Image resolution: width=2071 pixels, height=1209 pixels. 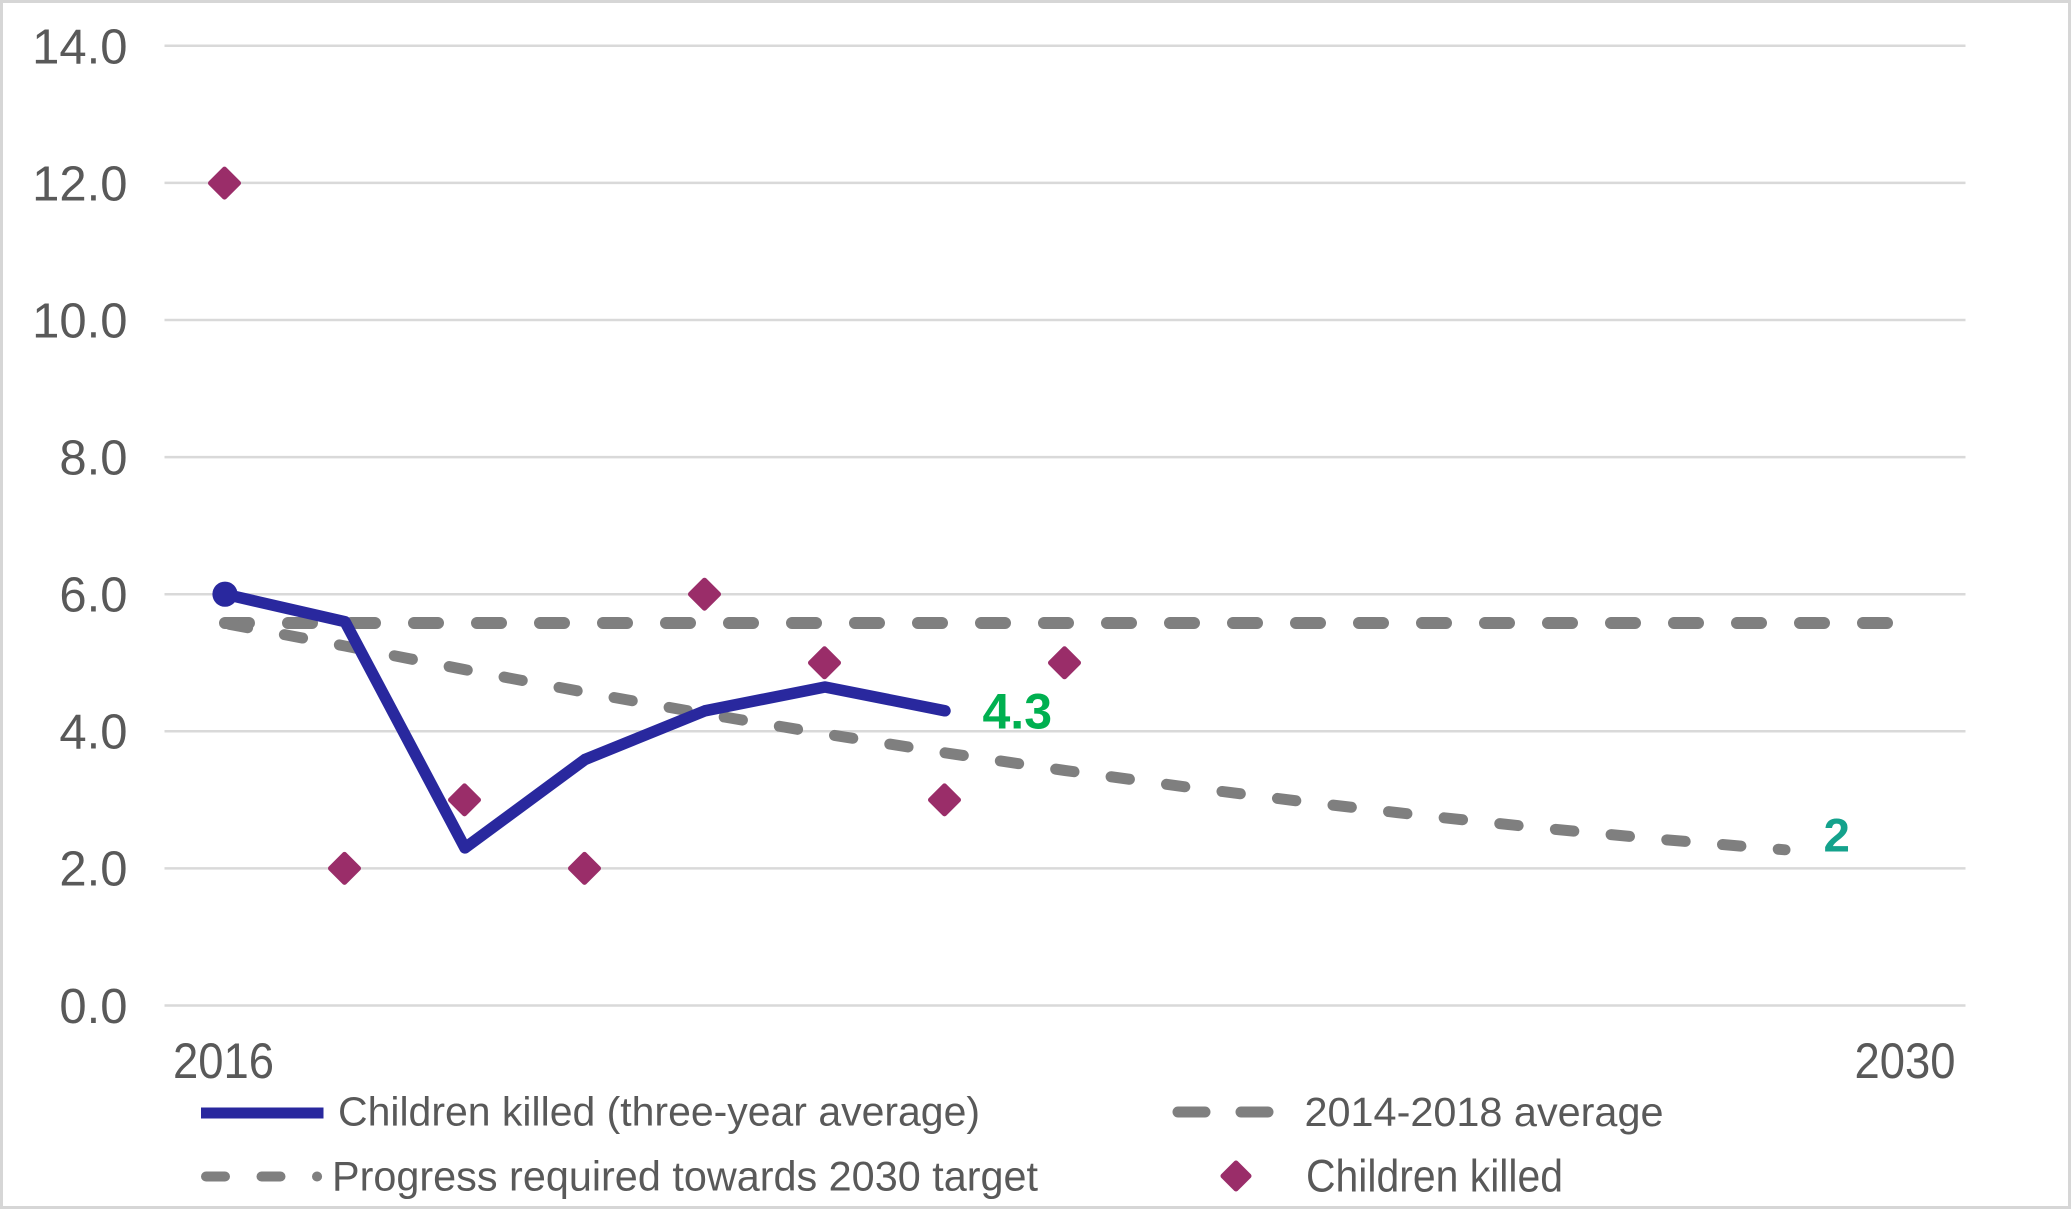 I want to click on svg-text: Children killed, so click(x=1434, y=1176).